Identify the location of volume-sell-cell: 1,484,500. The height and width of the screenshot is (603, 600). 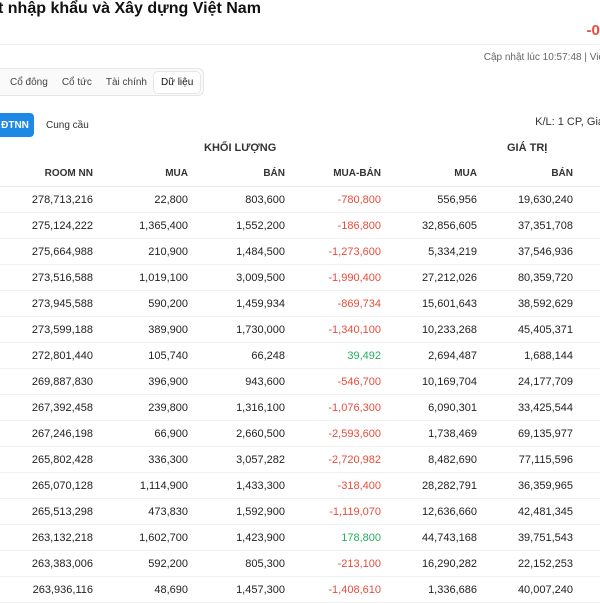
(236, 251).